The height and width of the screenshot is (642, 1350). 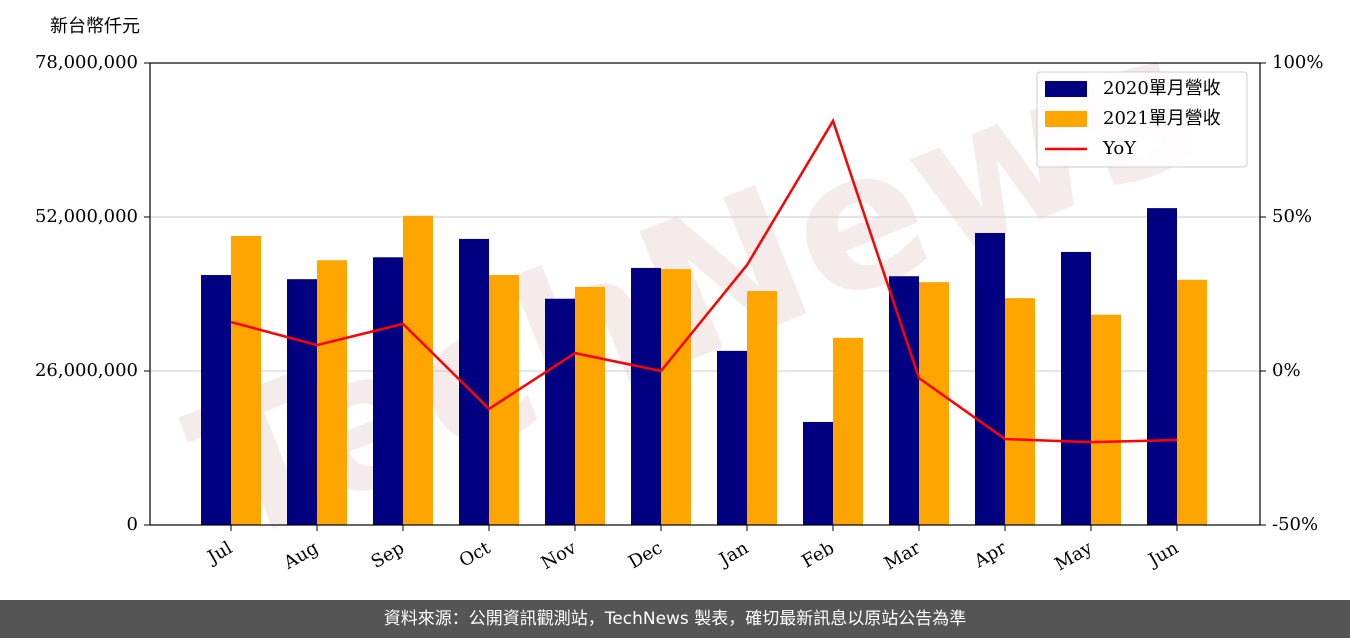 What do you see at coordinates (1073, 556) in the screenshot?
I see `x-tick-label: May` at bounding box center [1073, 556].